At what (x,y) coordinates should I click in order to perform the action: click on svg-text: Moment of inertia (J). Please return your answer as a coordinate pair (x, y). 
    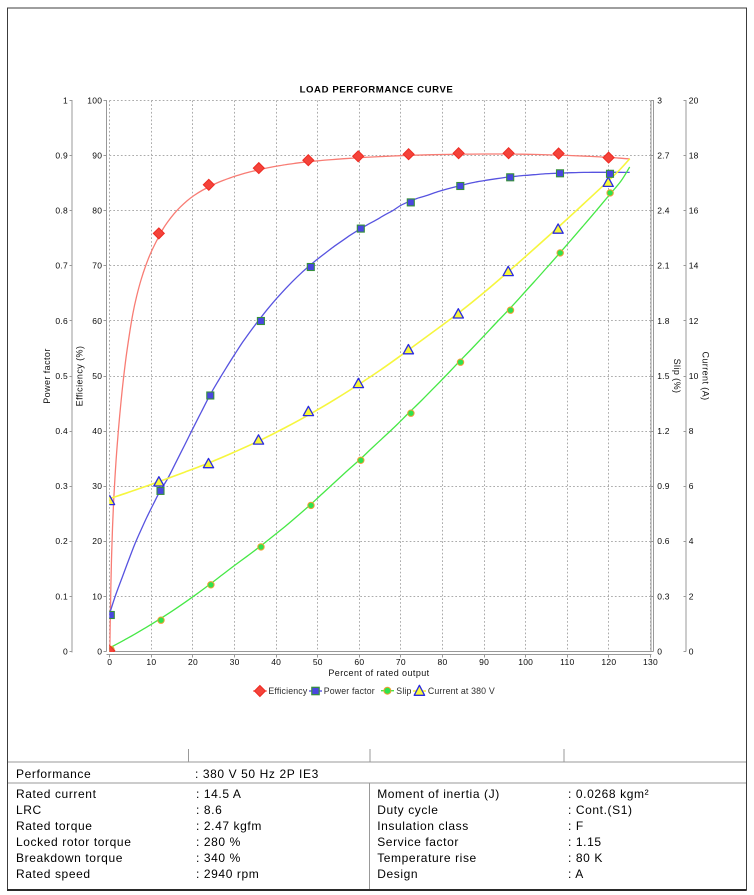
    Looking at the image, I should click on (438, 794).